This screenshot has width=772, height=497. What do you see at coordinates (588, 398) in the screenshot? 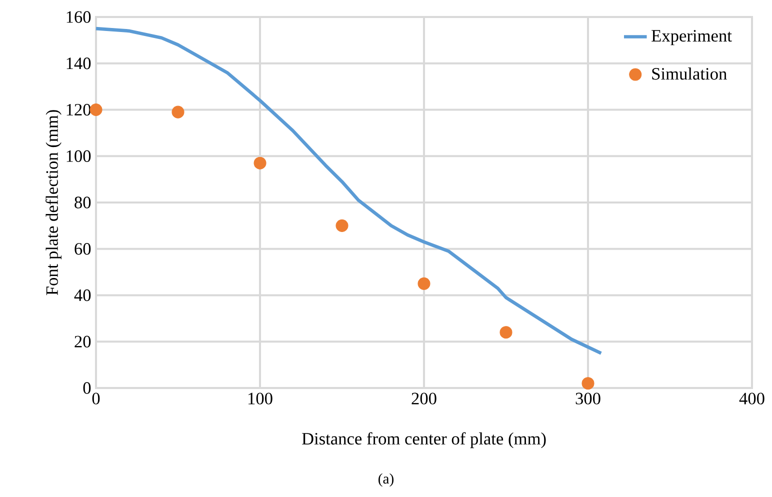
I see `x-tick-label: 300` at bounding box center [588, 398].